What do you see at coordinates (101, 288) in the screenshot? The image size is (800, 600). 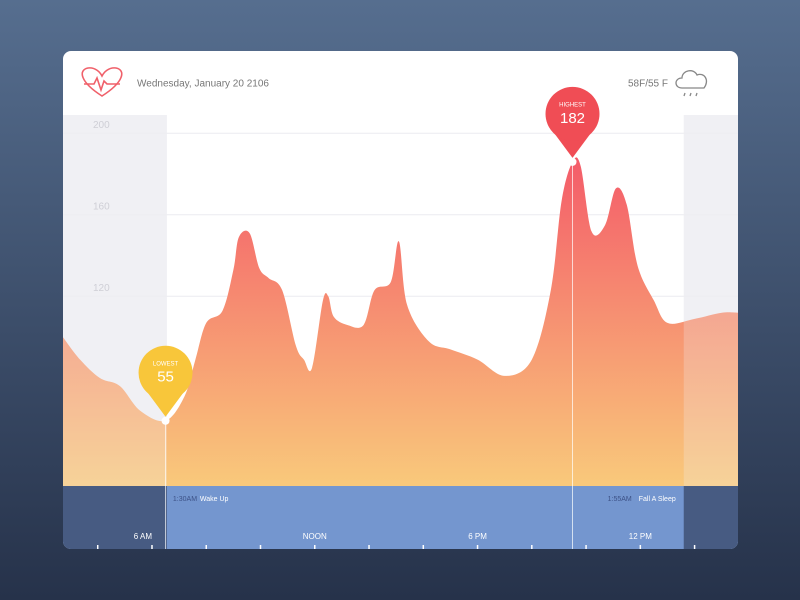 I see `y-tick-label: 120` at bounding box center [101, 288].